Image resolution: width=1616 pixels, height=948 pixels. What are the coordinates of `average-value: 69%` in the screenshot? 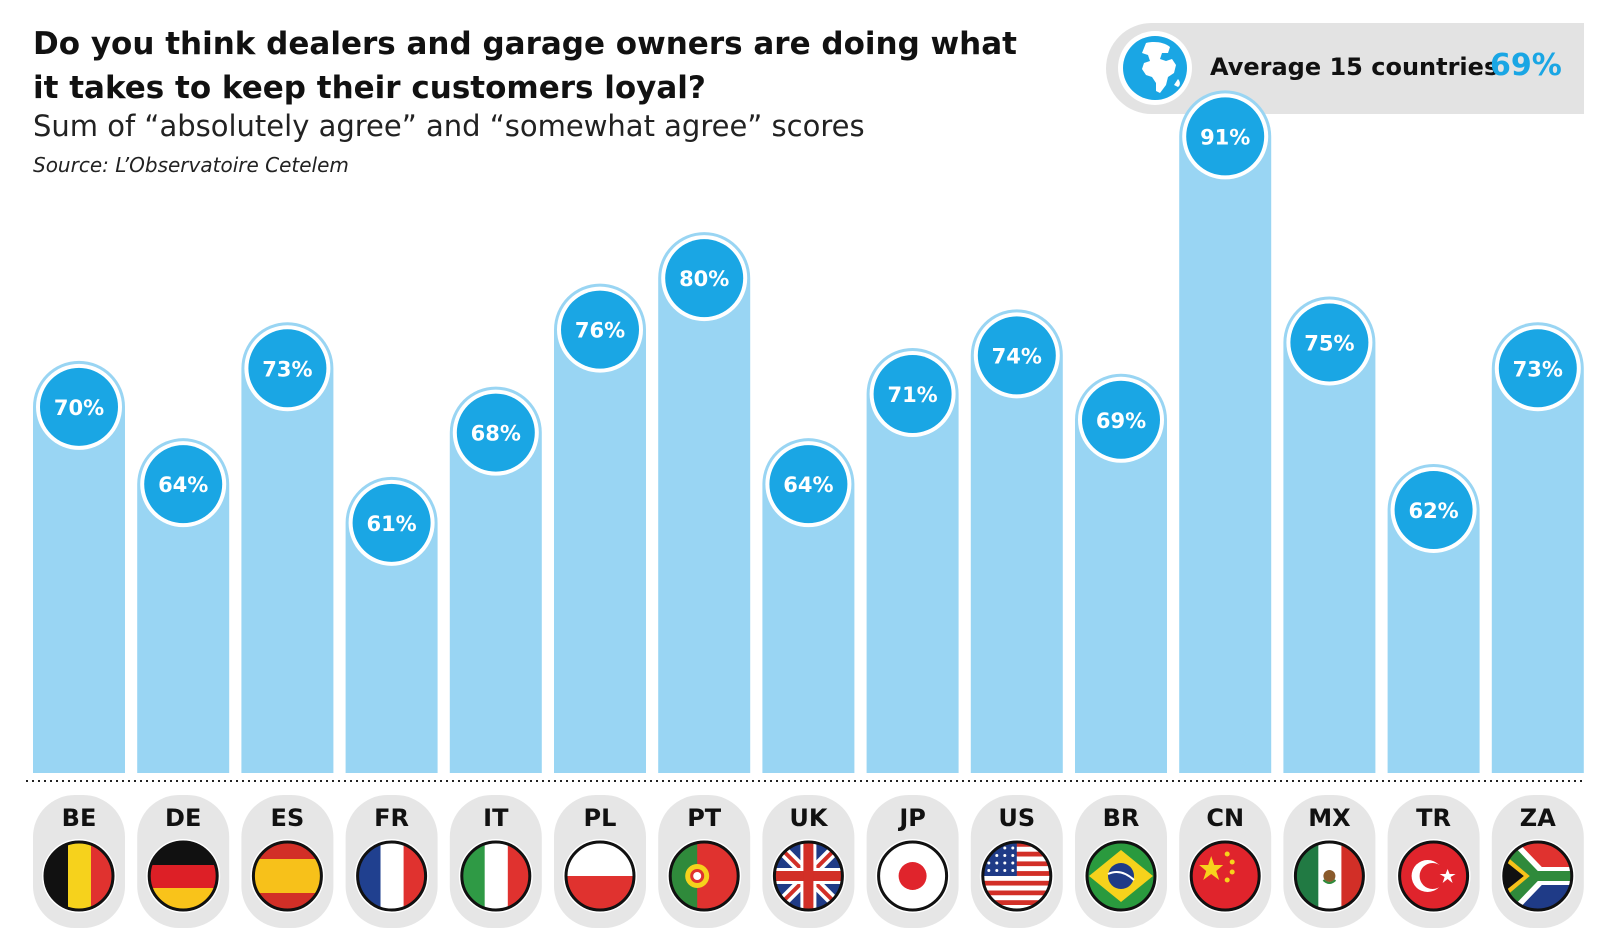 It's located at (1526, 65).